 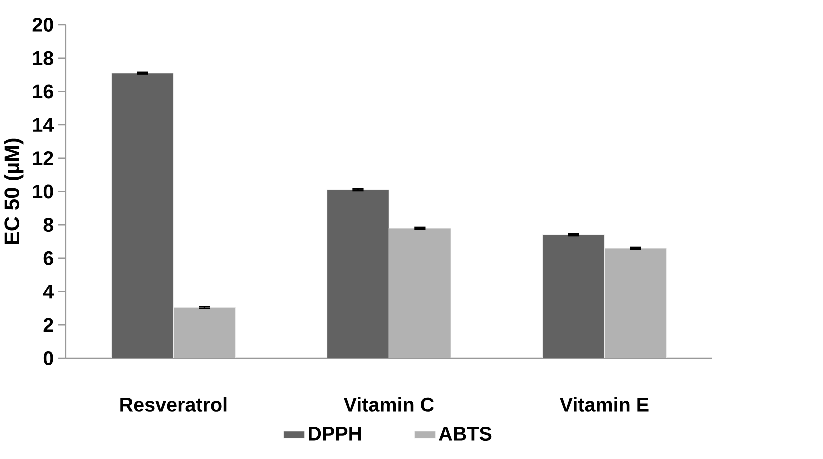 I want to click on y-tick-label: 4, so click(x=48, y=291).